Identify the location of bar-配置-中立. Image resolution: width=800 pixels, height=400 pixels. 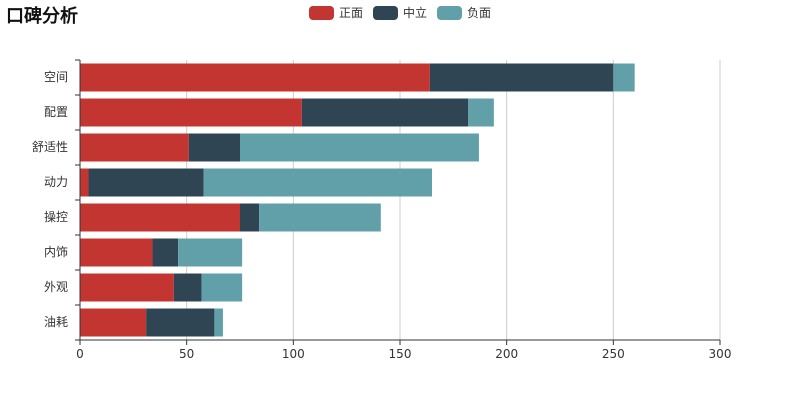
(385, 112).